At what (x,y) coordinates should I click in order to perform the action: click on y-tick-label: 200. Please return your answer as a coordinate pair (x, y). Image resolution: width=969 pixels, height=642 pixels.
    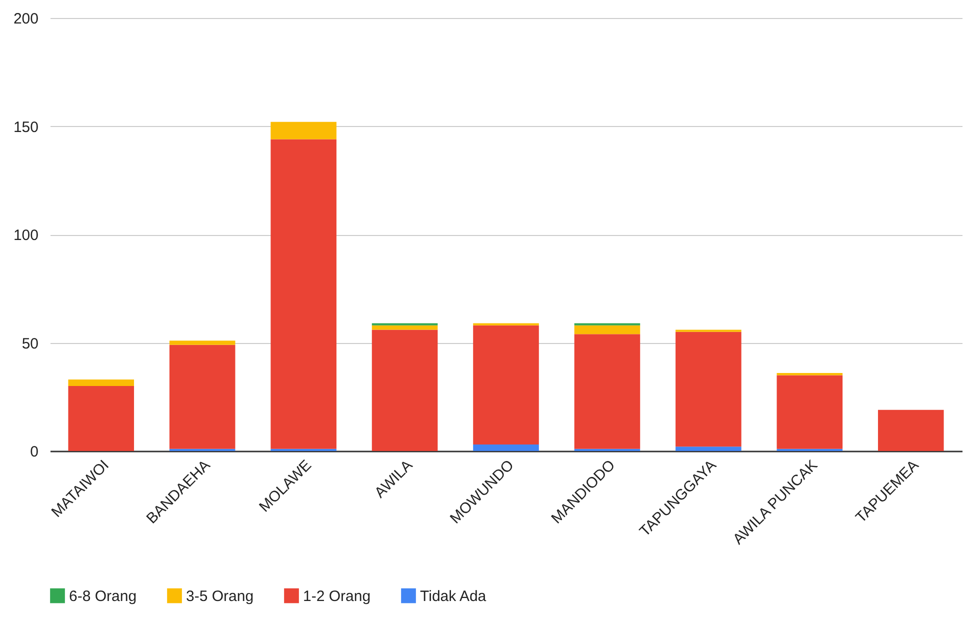
    Looking at the image, I should click on (25, 19).